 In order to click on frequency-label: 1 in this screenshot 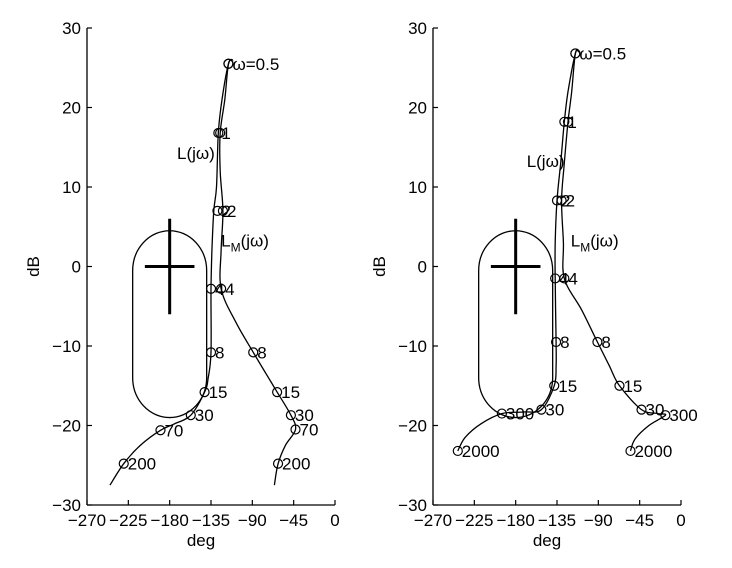, I will do `click(225, 133)`.